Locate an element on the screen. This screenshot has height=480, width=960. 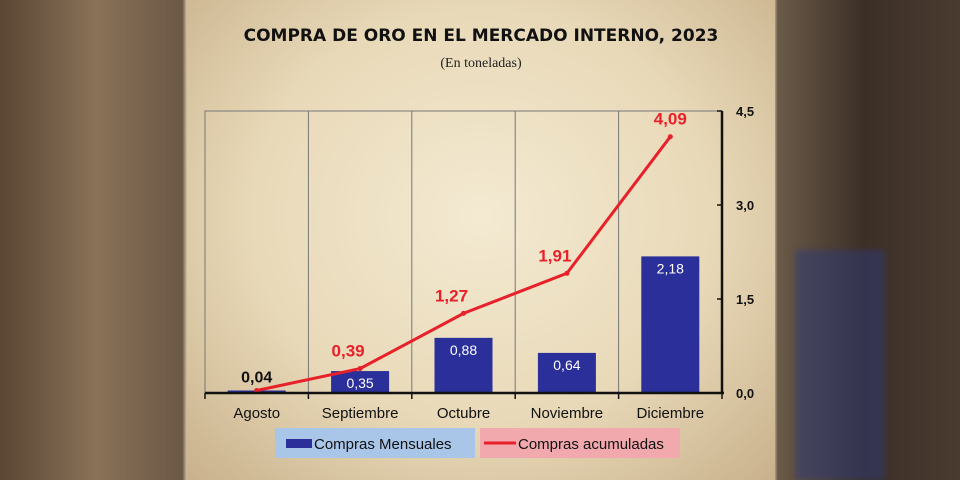
bar-data-label: 2,18 is located at coordinates (670, 268).